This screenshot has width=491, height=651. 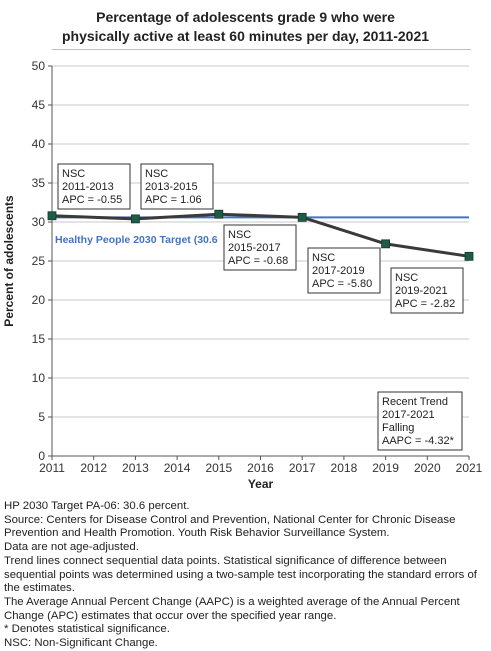 I want to click on data-point-2011, so click(x=52, y=216).